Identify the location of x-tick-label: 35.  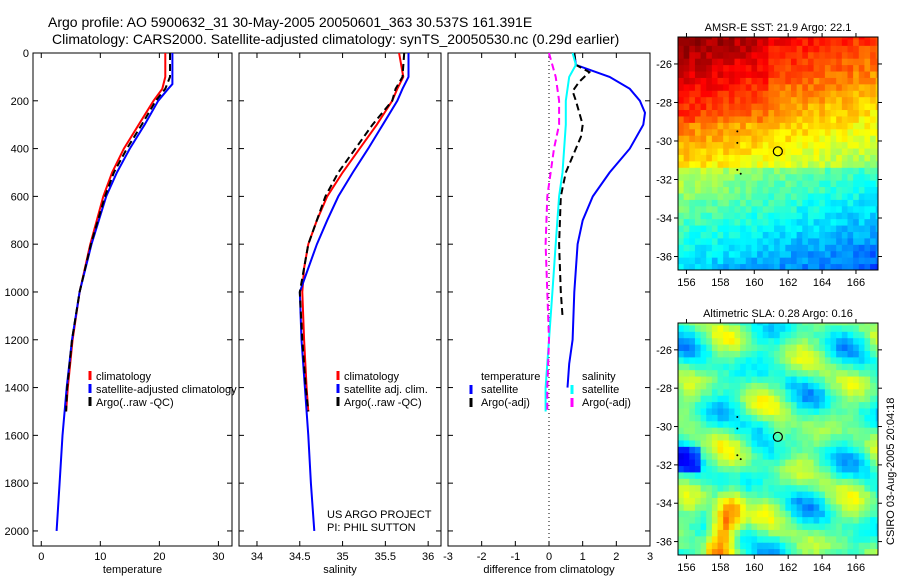
(342, 557).